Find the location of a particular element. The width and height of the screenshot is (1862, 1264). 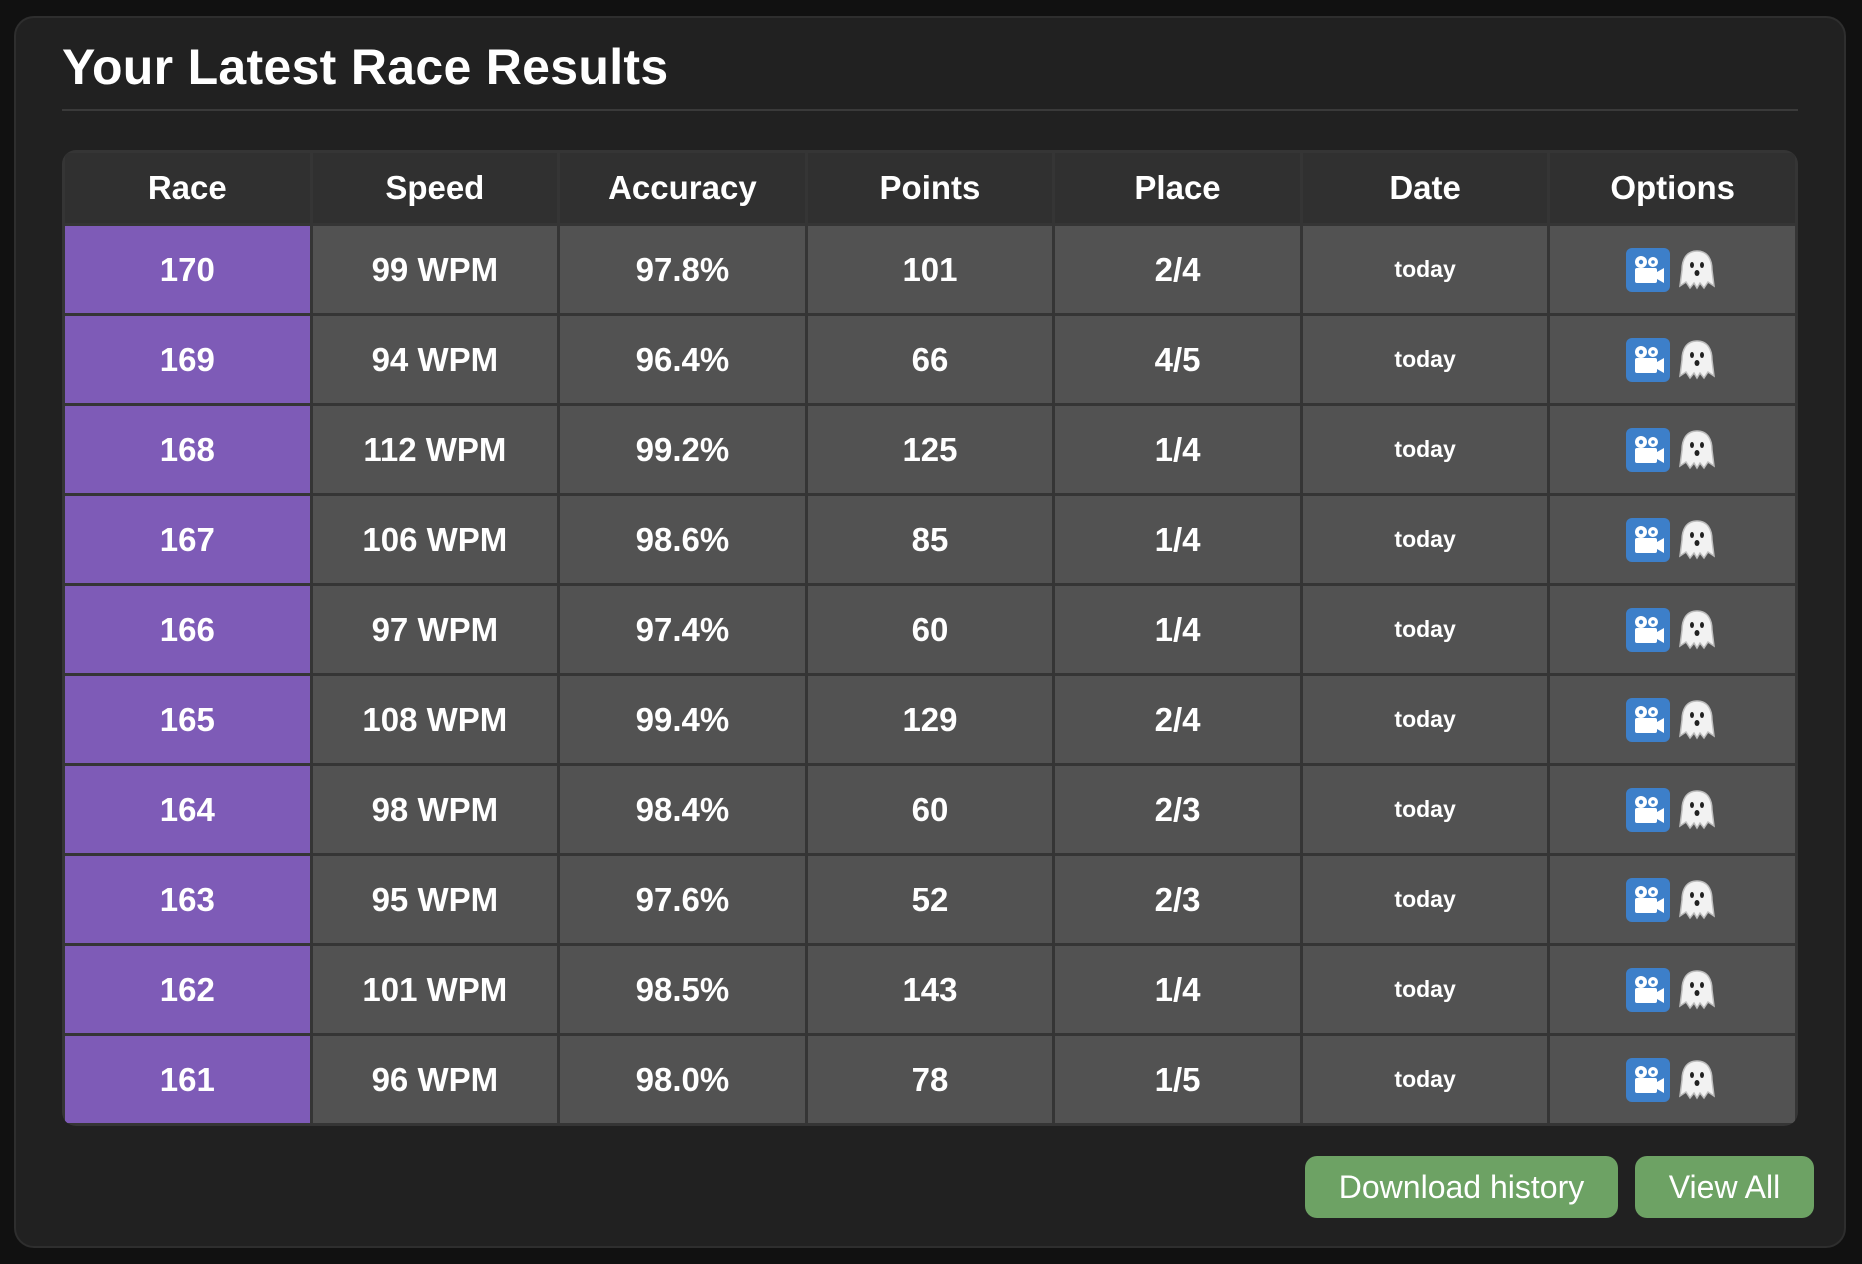

points-cell: 85 is located at coordinates (930, 539).